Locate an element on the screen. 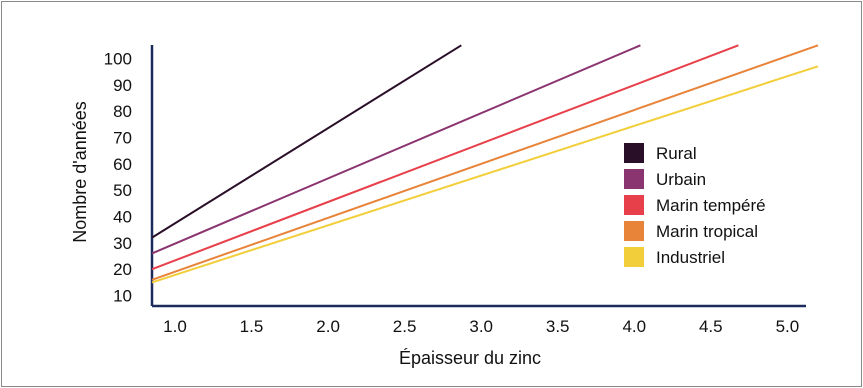 This screenshot has height=388, width=863. x-tick-label: 2.0 is located at coordinates (328, 326).